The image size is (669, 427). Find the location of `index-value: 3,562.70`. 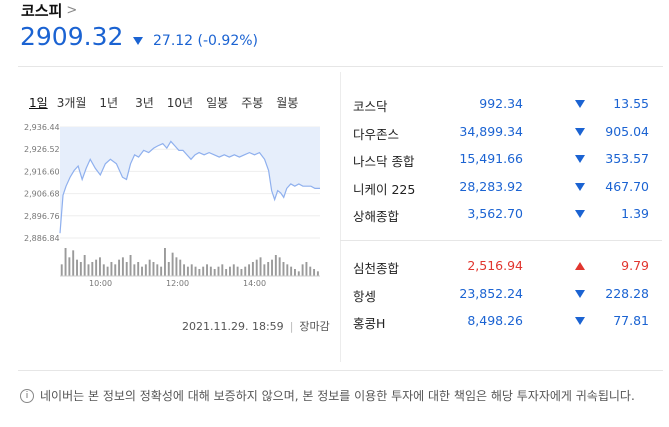

index-value: 3,562.70 is located at coordinates (495, 213).